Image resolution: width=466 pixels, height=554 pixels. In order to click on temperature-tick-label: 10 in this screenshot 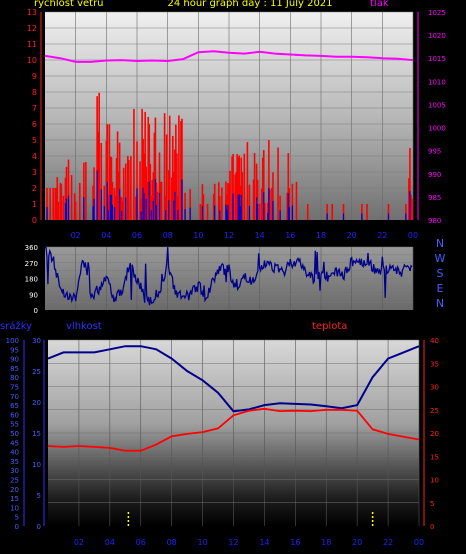, I will do `click(434, 481)`.